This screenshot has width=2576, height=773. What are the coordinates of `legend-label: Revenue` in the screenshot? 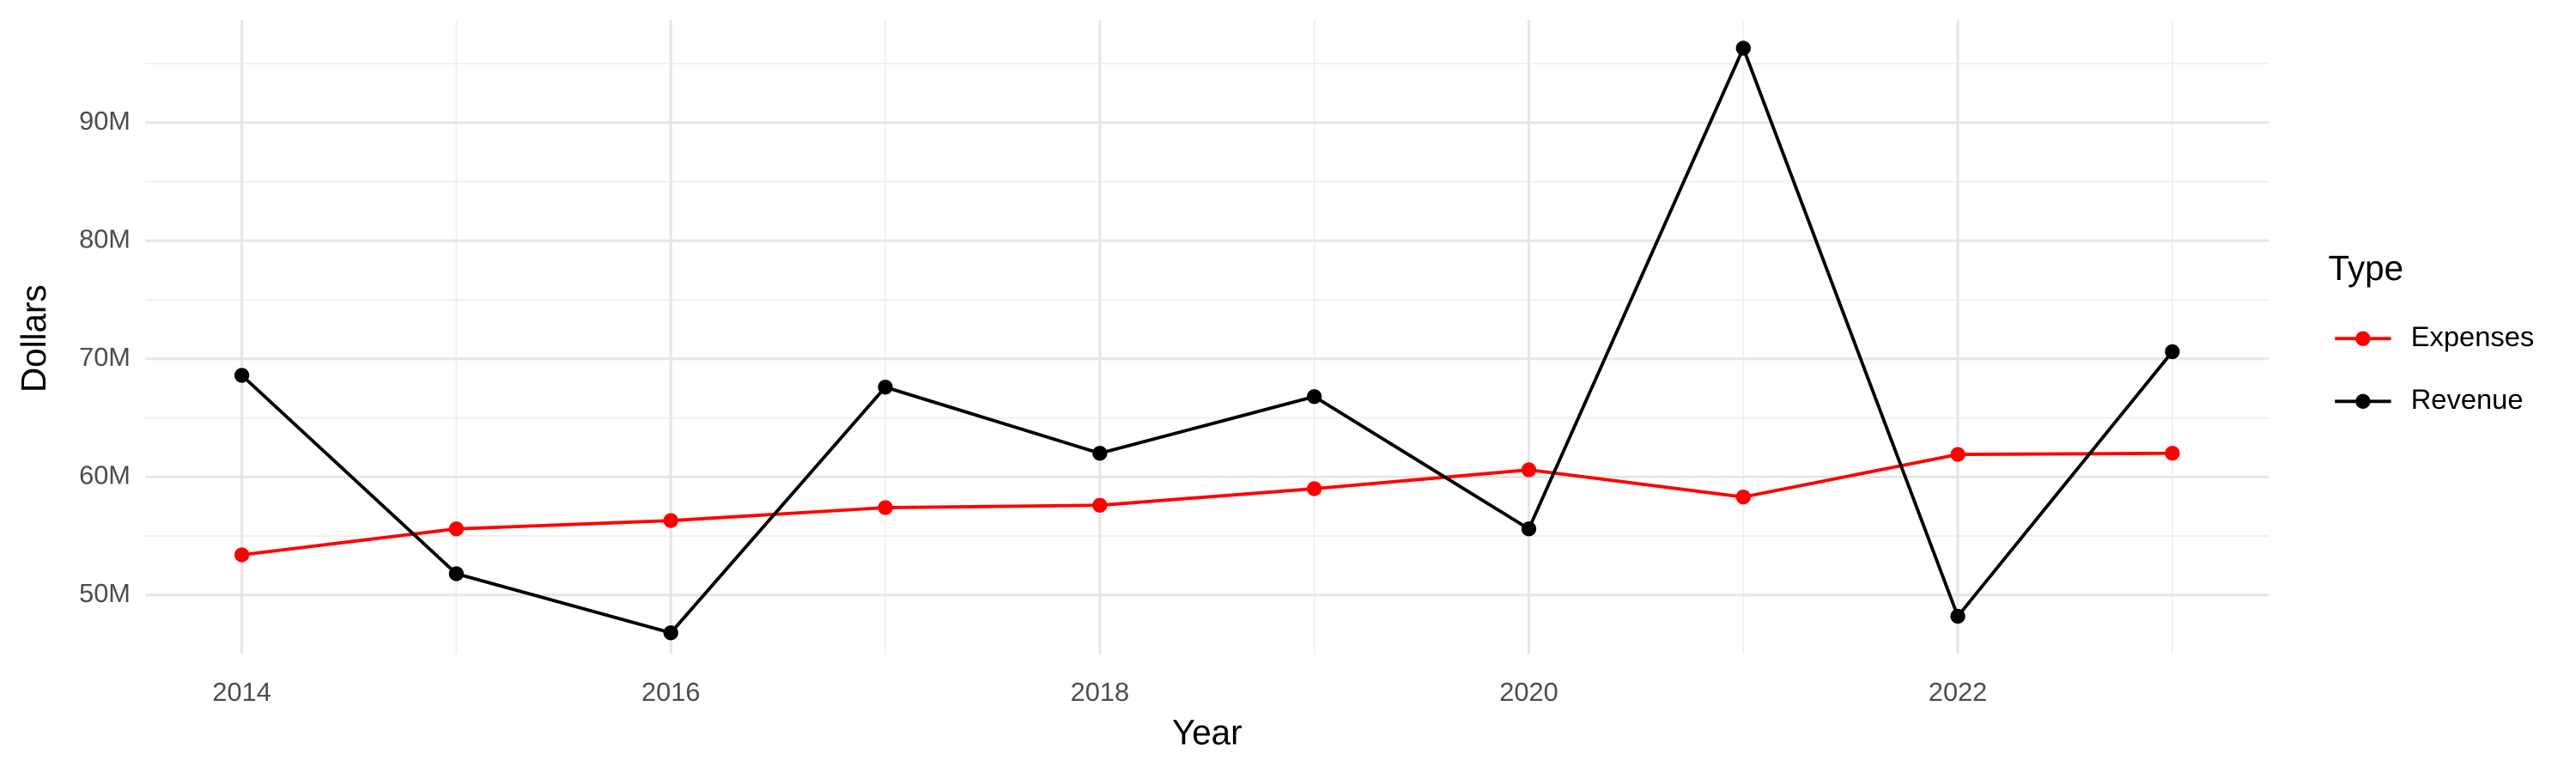 It's located at (2467, 399).